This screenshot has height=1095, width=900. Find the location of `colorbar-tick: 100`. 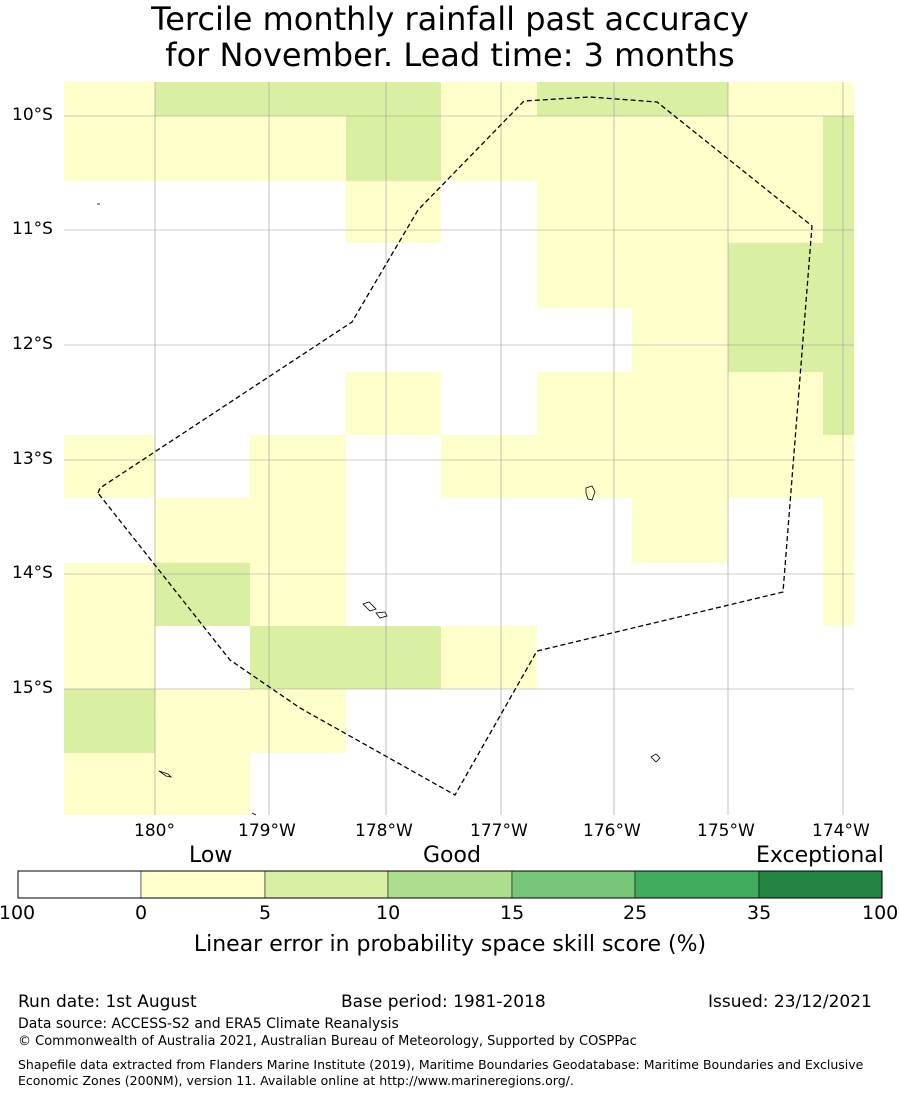

colorbar-tick: 100 is located at coordinates (880, 913).